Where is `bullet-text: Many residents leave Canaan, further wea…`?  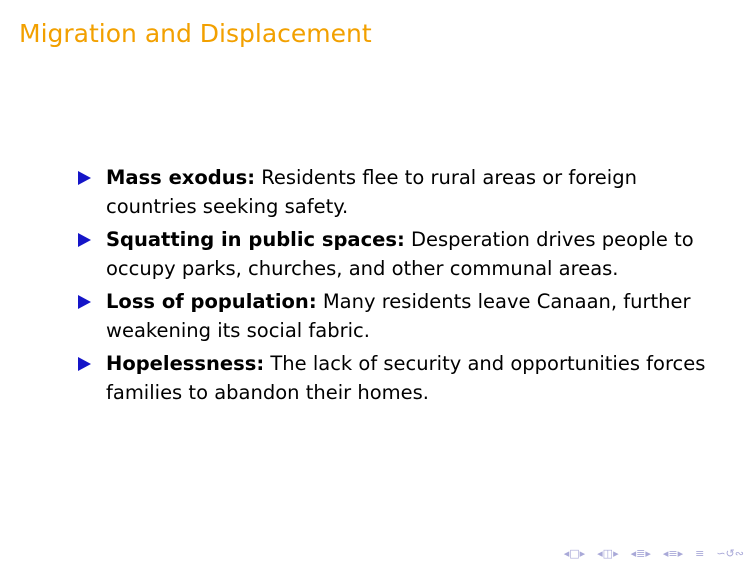 bullet-text: Many residents leave Canaan, further wea… is located at coordinates (398, 316).